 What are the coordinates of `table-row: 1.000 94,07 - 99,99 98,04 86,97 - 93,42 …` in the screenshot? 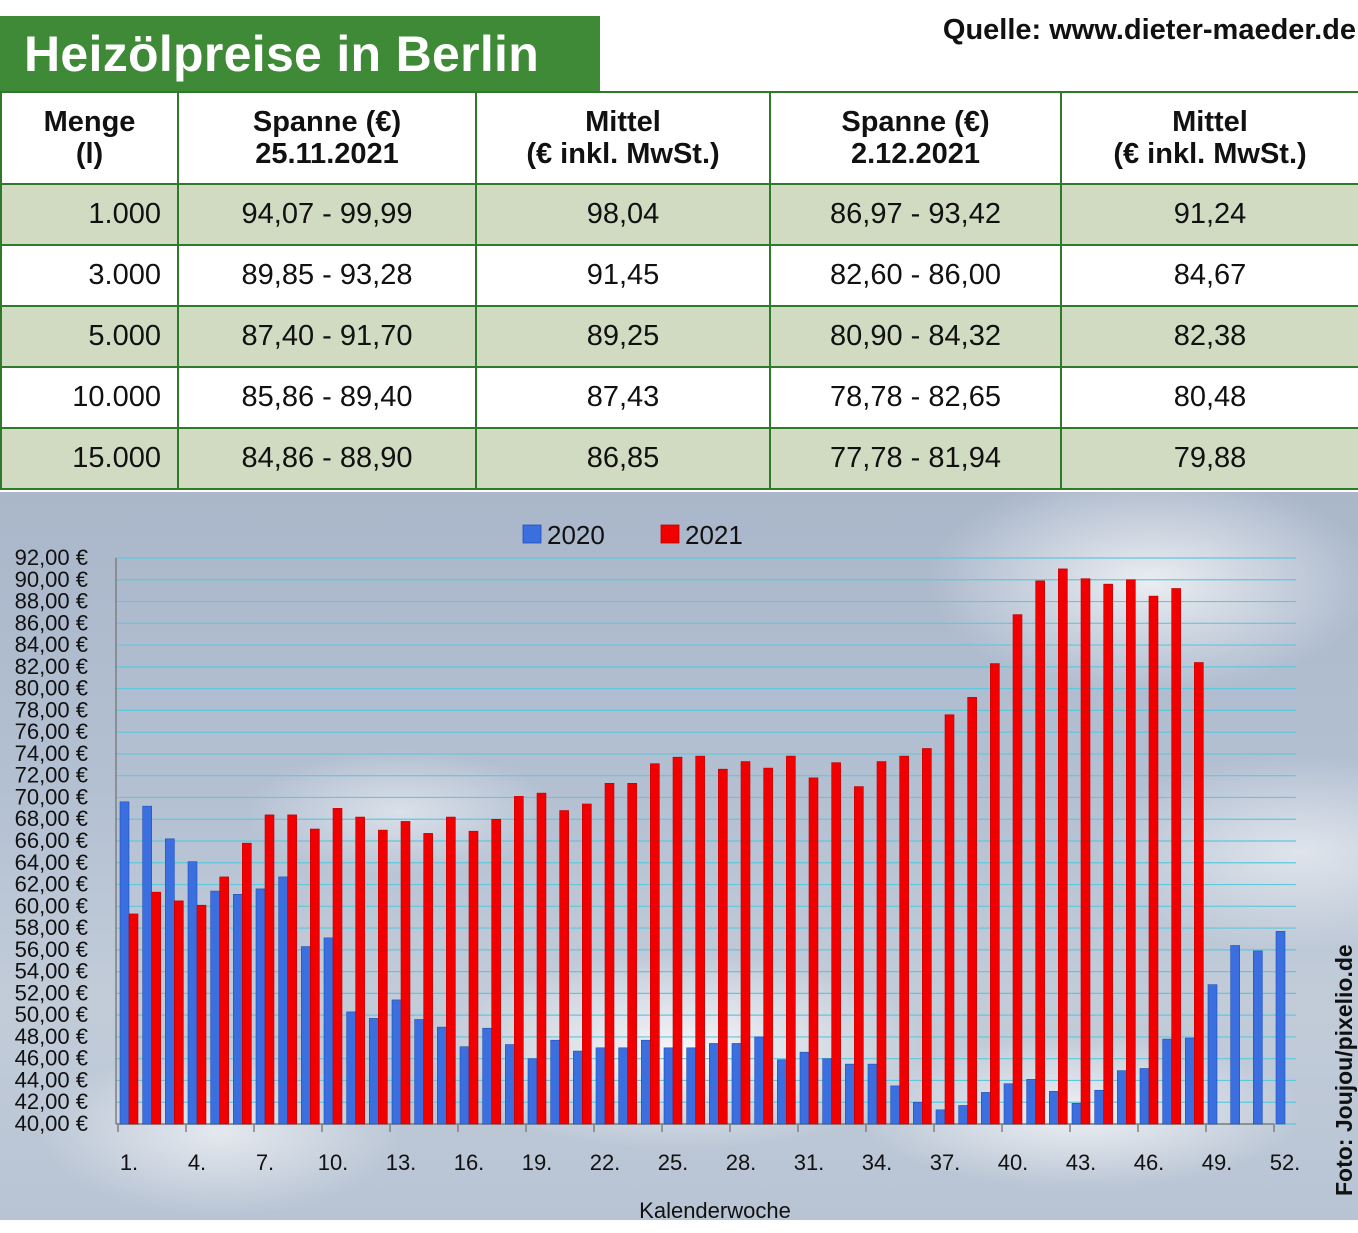 It's located at (679, 214).